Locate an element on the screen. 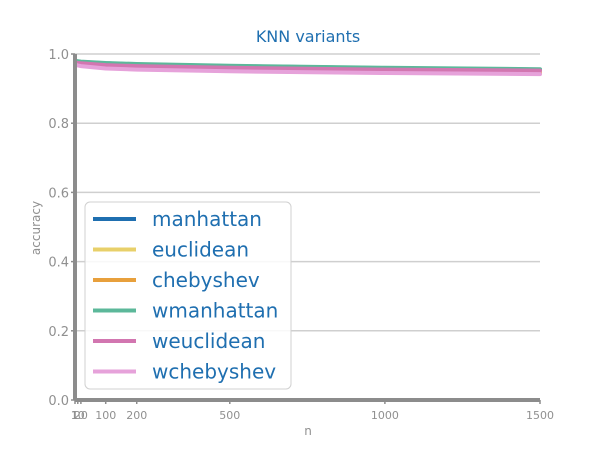 The image size is (600, 450). y-tick-label-2: 0.4 is located at coordinates (58, 263).